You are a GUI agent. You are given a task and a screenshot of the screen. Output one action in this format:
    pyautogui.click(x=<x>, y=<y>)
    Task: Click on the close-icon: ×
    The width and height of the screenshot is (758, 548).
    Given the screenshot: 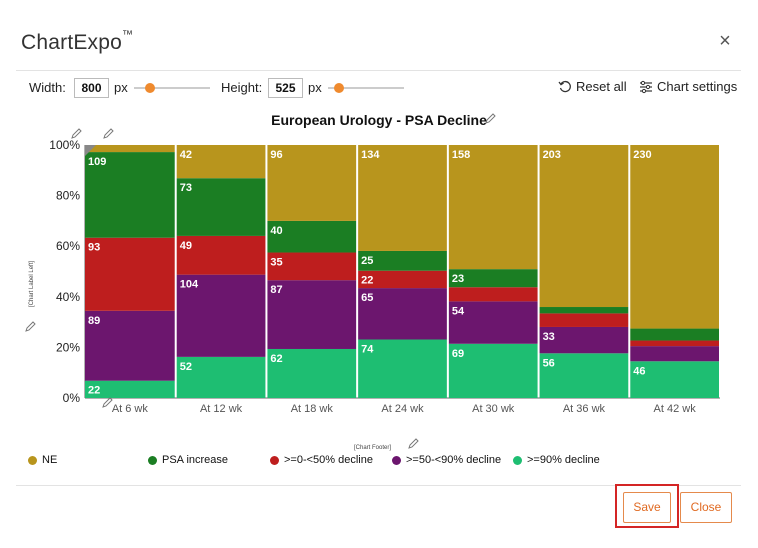 What is the action you would take?
    pyautogui.click(x=725, y=41)
    